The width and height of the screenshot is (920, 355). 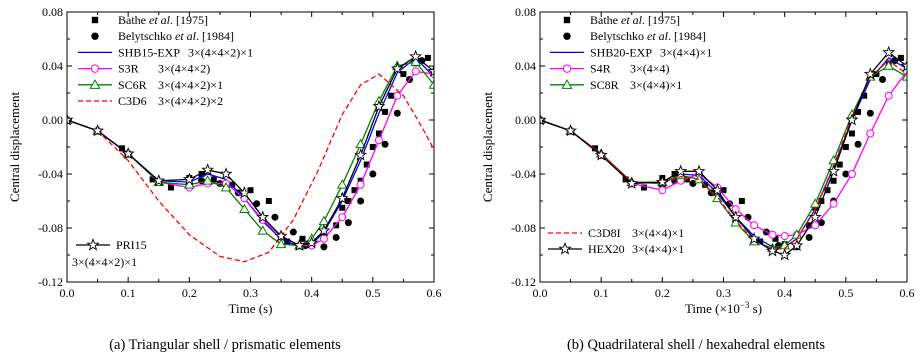 I want to click on y-tick-label: 0.04, so click(x=525, y=66).